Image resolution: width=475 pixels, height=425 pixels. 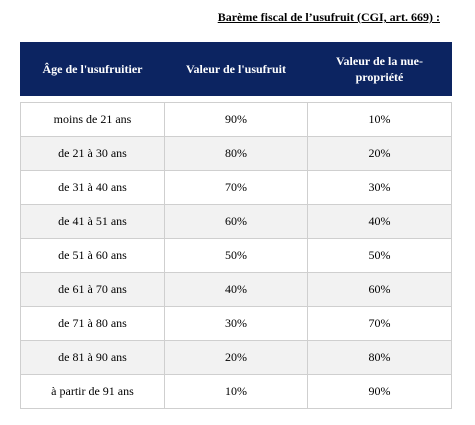 What do you see at coordinates (92, 323) in the screenshot?
I see `table-cell: de 71 à 80 ans` at bounding box center [92, 323].